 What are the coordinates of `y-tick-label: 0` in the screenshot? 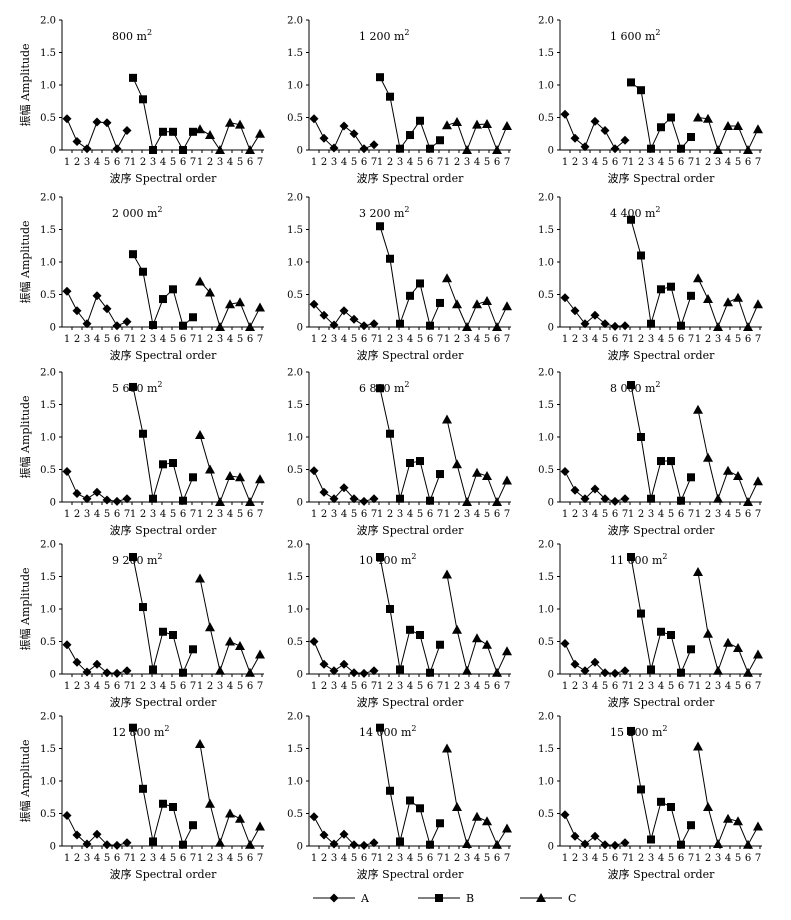 It's located at (53, 328).